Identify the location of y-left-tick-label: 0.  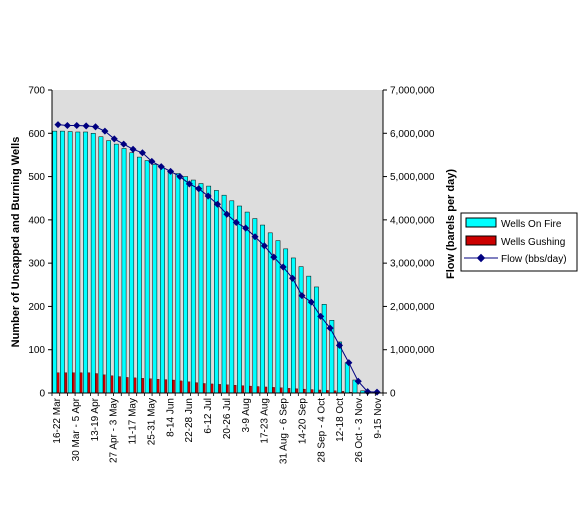
(42, 394).